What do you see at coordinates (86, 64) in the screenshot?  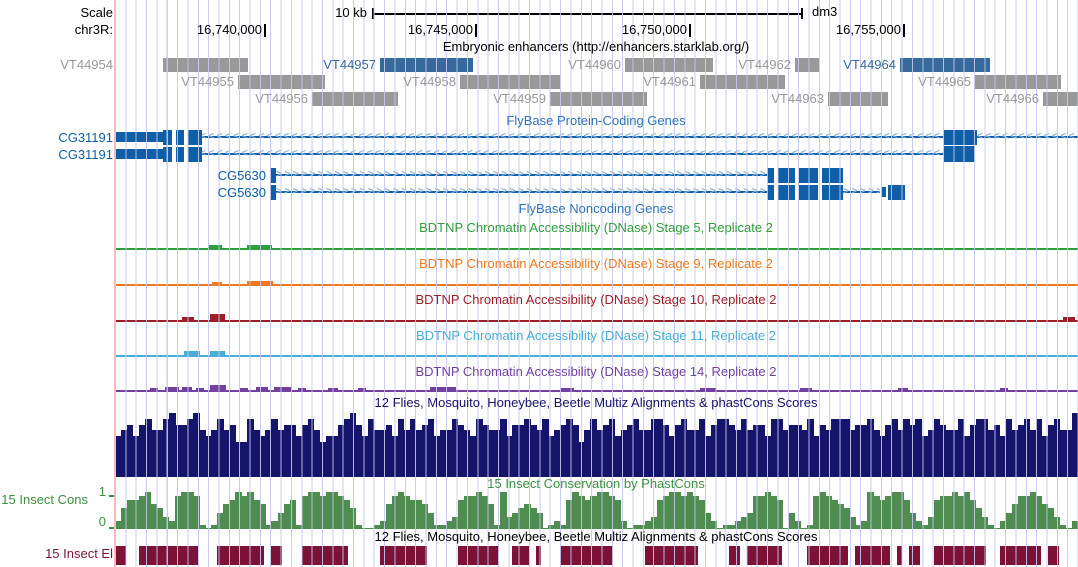 I see `enhancer-label: VT44954` at bounding box center [86, 64].